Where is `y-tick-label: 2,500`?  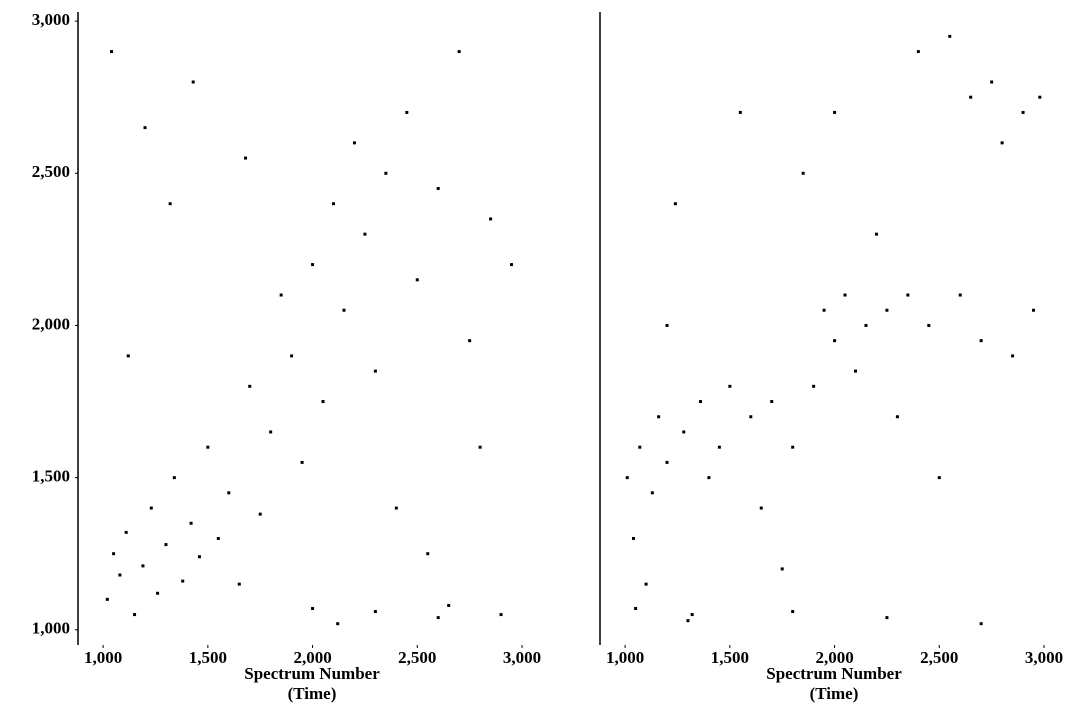
y-tick-label: 2,500 is located at coordinates (51, 171).